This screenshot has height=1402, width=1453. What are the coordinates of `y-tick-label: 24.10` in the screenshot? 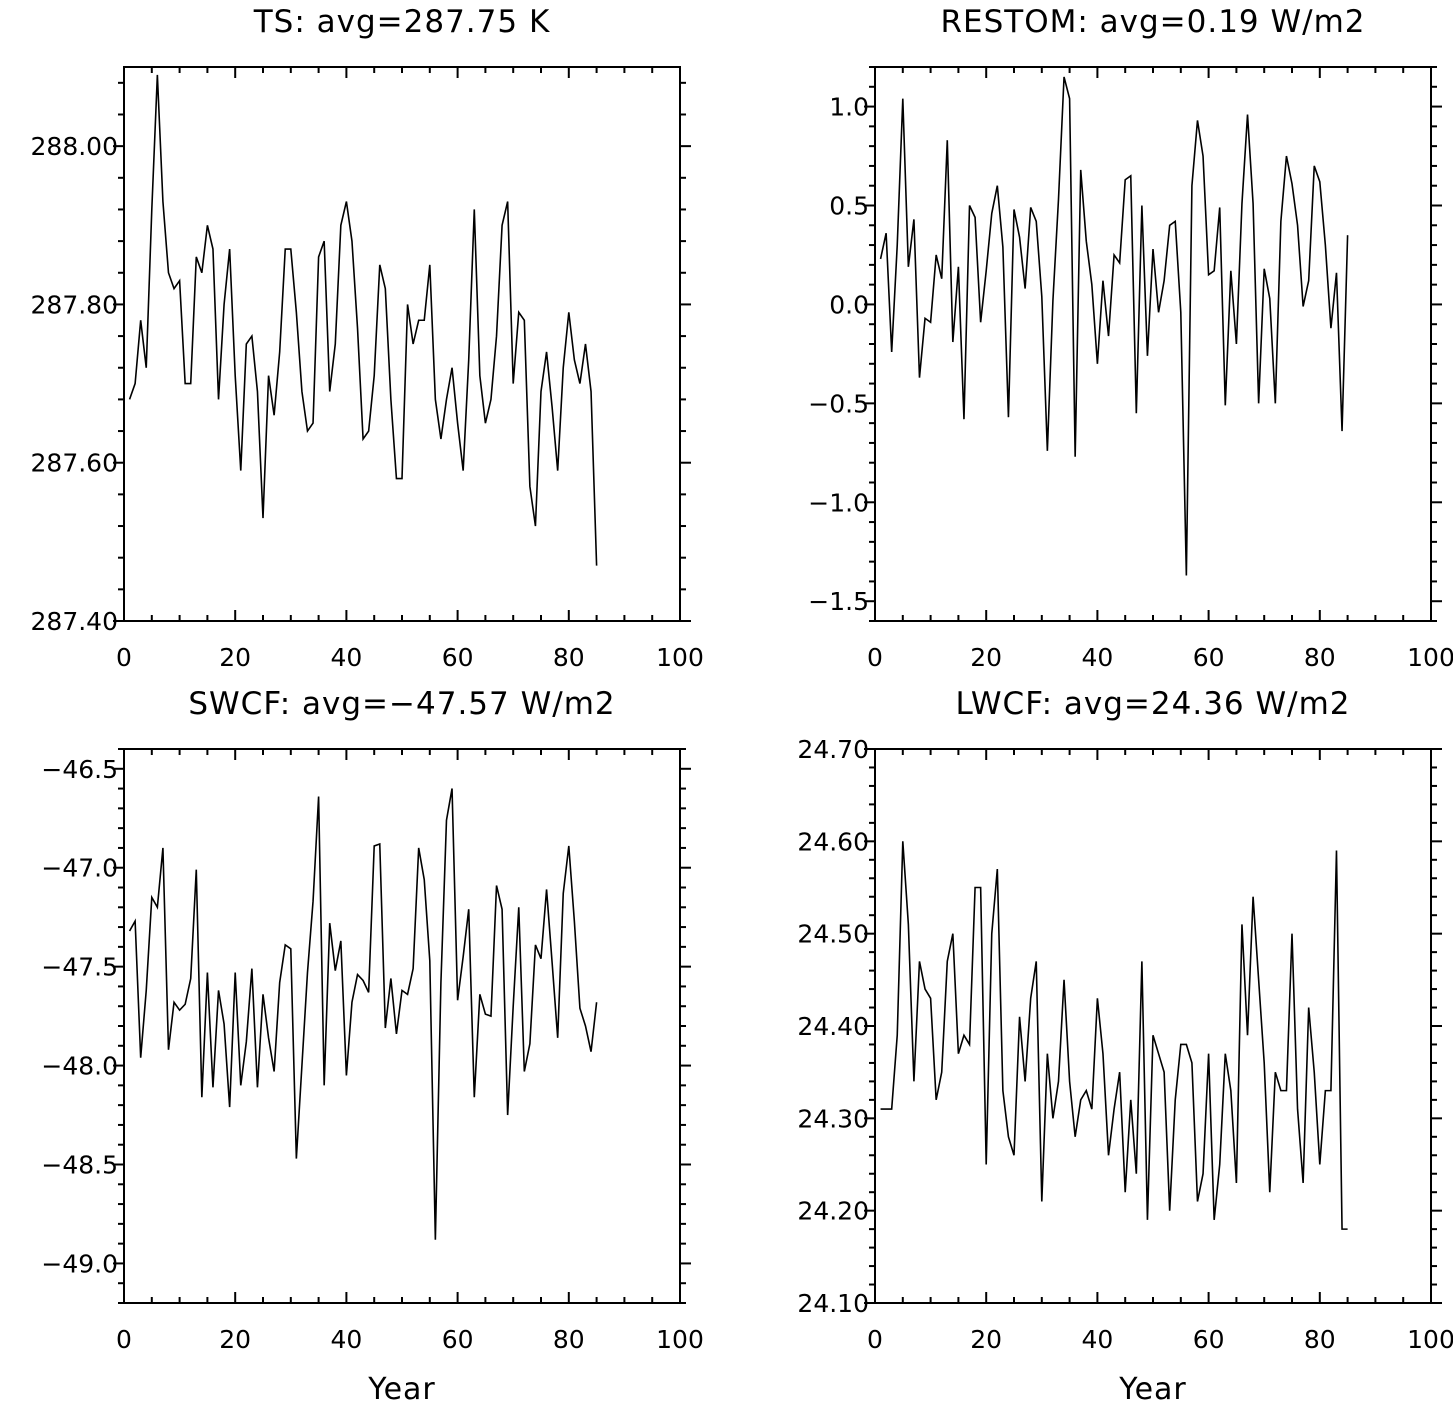 It's located at (833, 1303).